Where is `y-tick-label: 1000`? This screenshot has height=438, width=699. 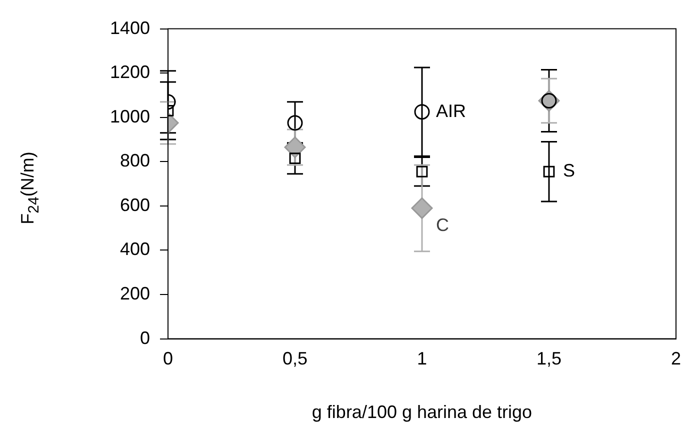 y-tick-label: 1000 is located at coordinates (130, 116).